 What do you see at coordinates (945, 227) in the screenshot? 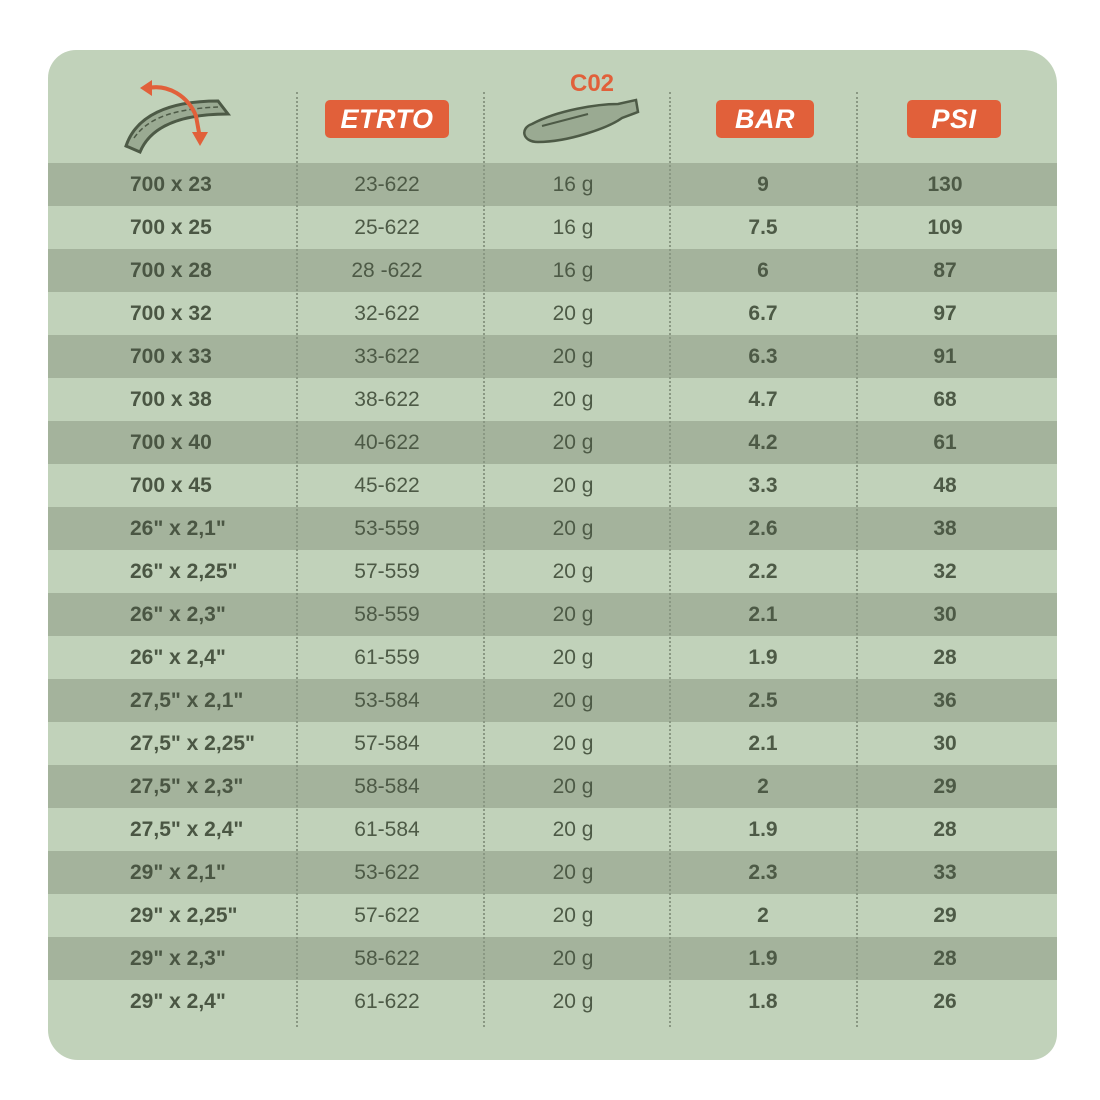
I see `psi-cell: 109` at bounding box center [945, 227].